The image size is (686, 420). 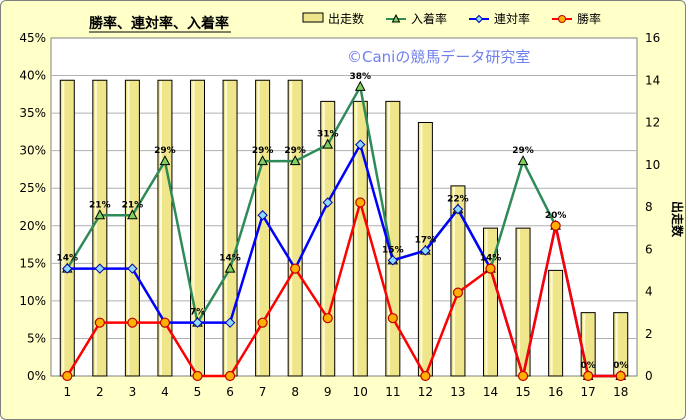 What do you see at coordinates (512, 18) in the screenshot?
I see `legend-label: 連対率` at bounding box center [512, 18].